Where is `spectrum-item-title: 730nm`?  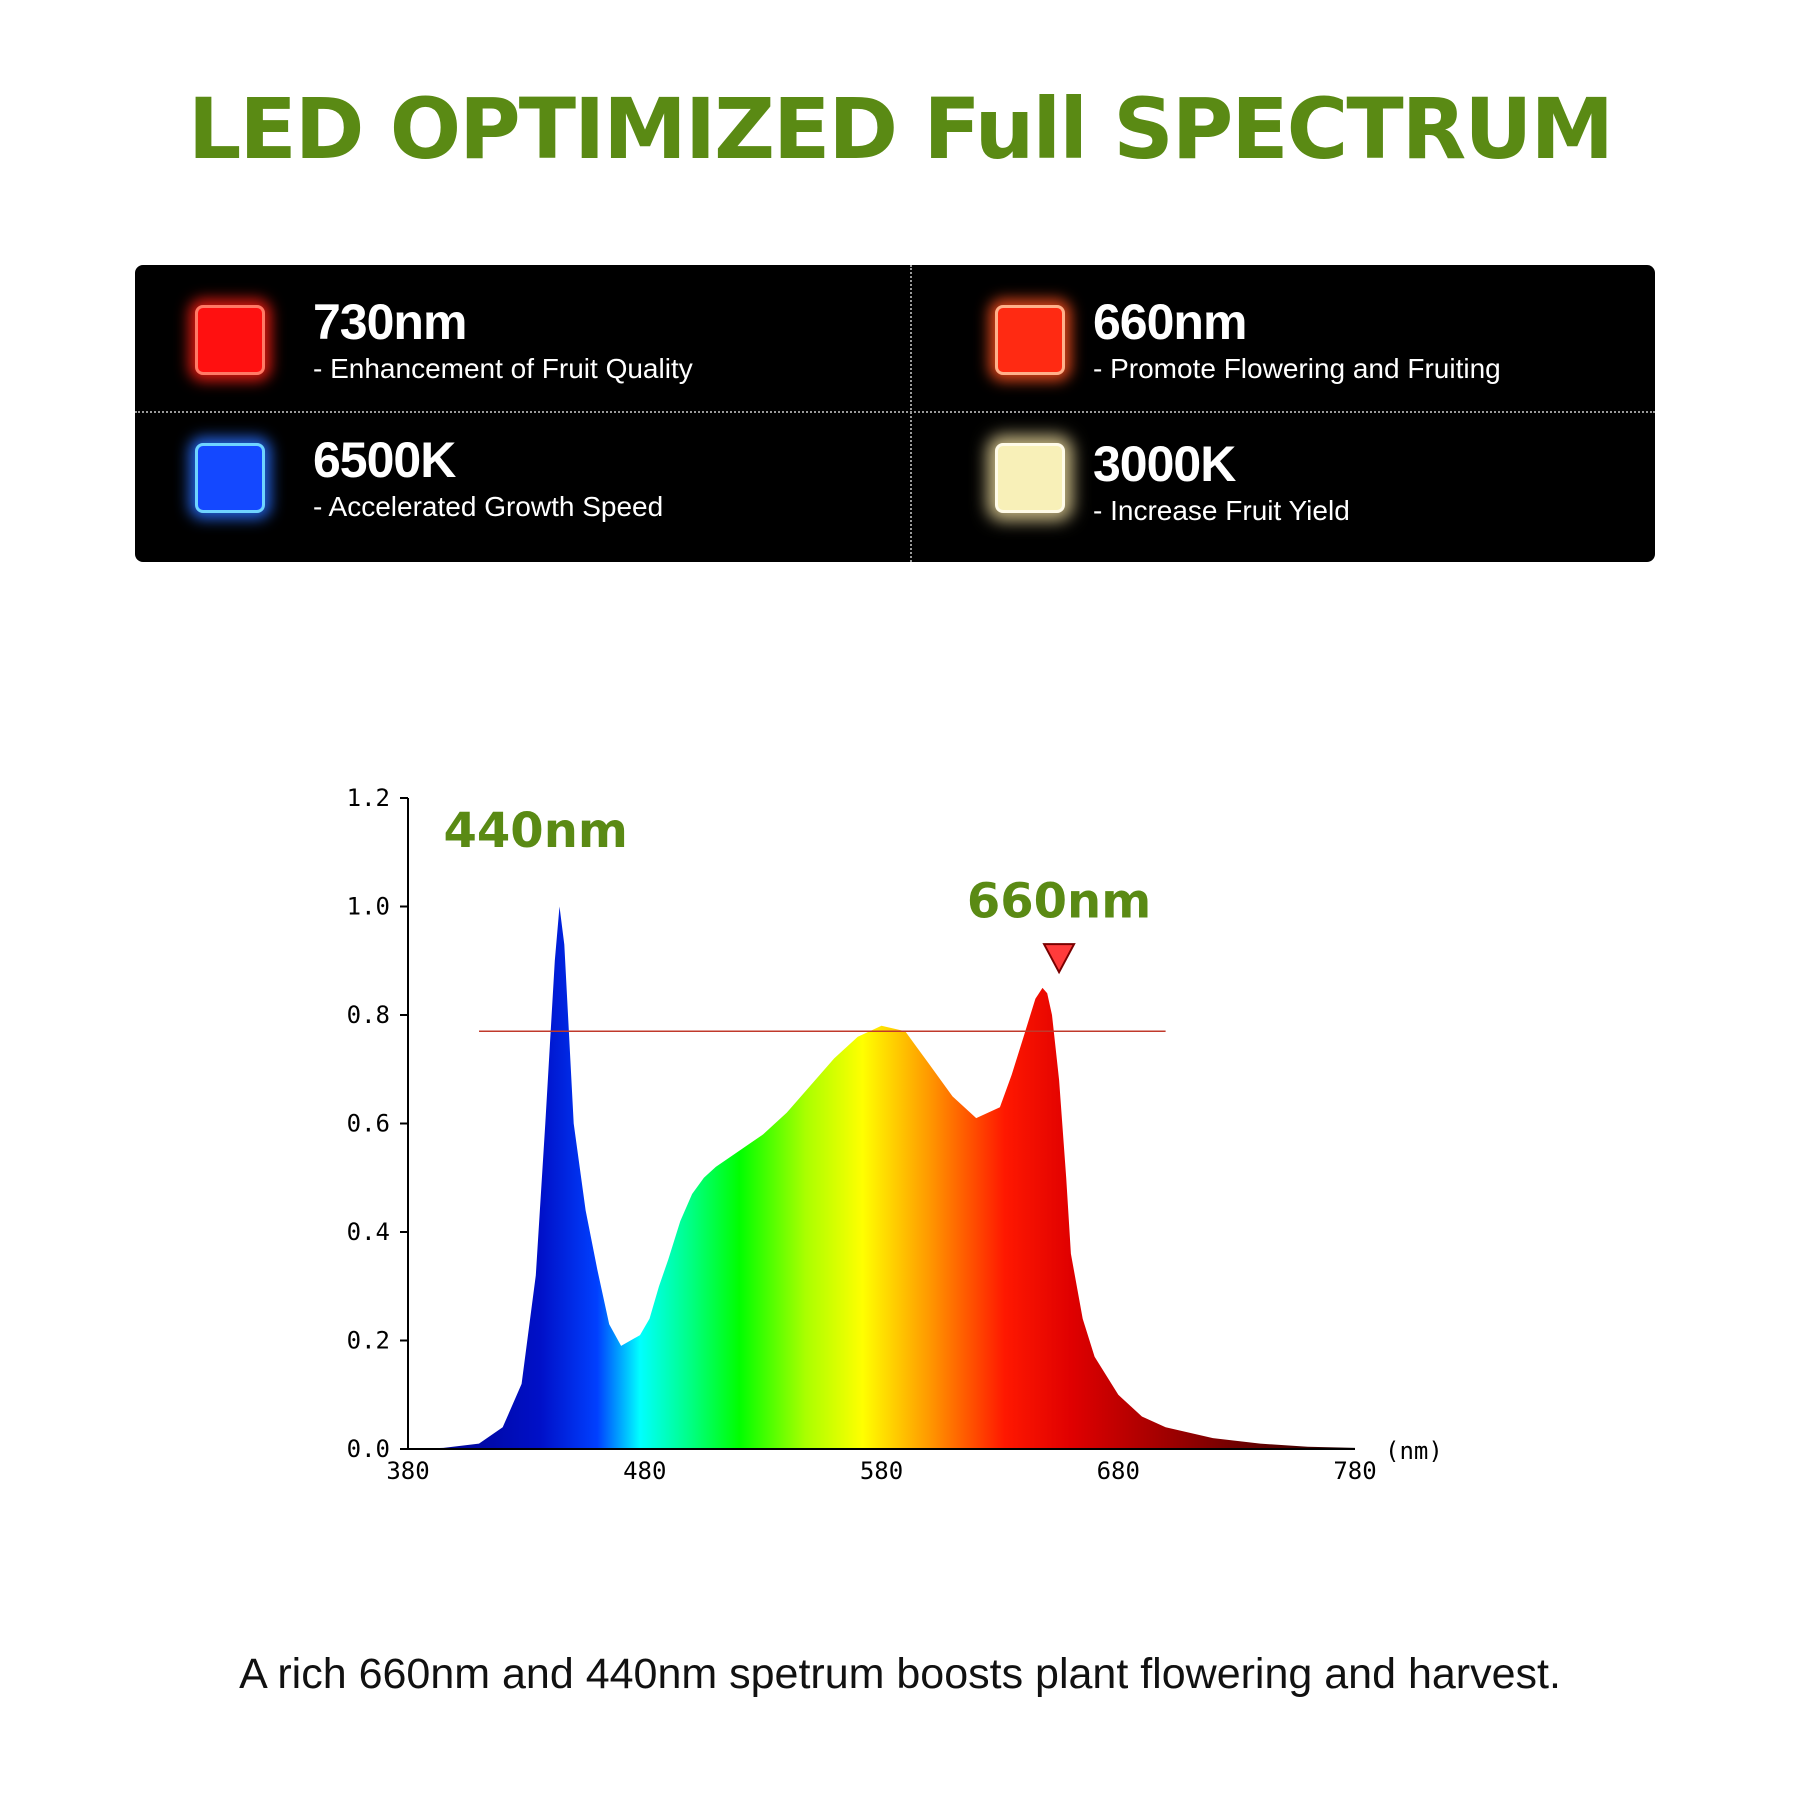
spectrum-item-title: 730nm is located at coordinates (390, 322).